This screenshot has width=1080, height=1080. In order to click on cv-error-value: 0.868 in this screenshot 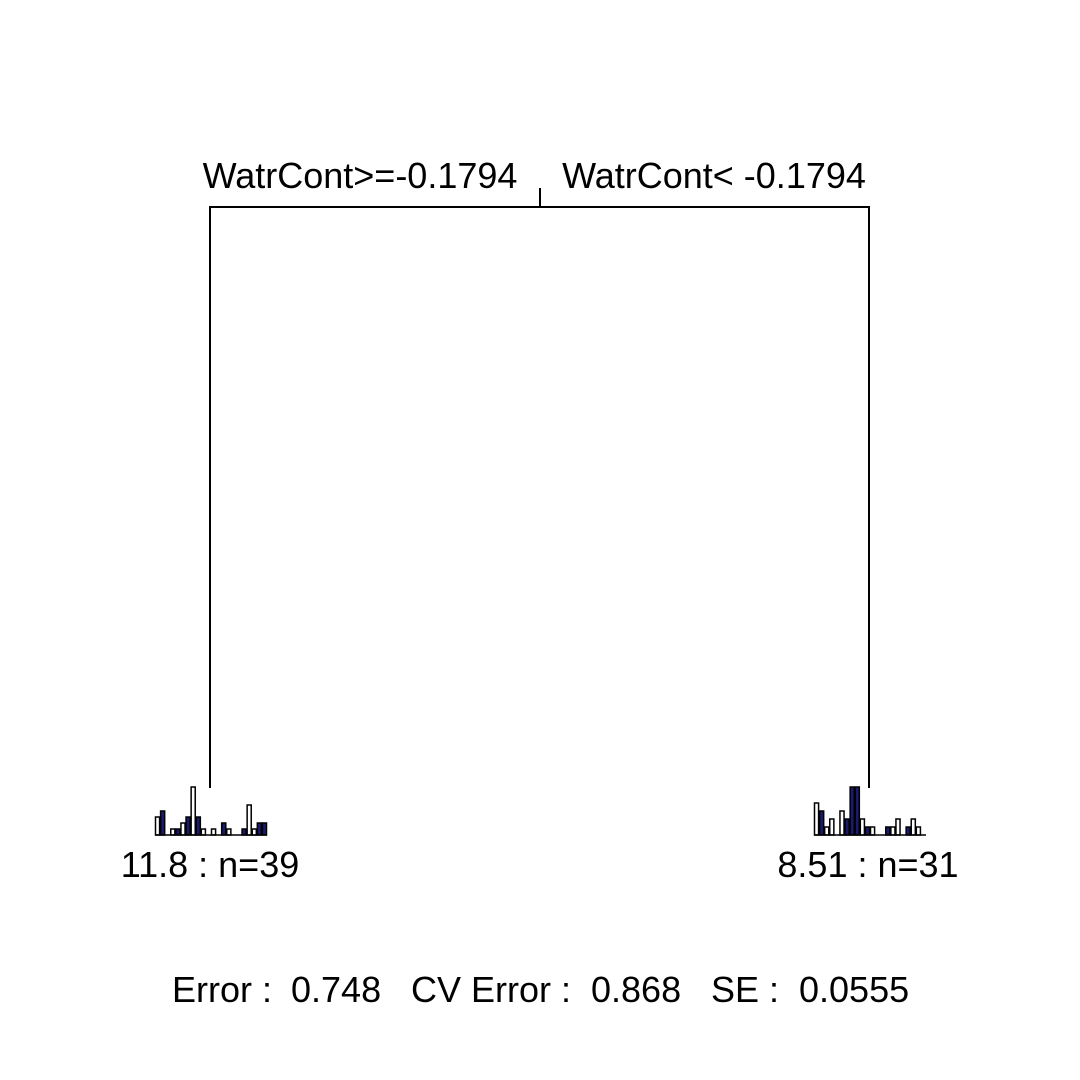, I will do `click(636, 989)`.